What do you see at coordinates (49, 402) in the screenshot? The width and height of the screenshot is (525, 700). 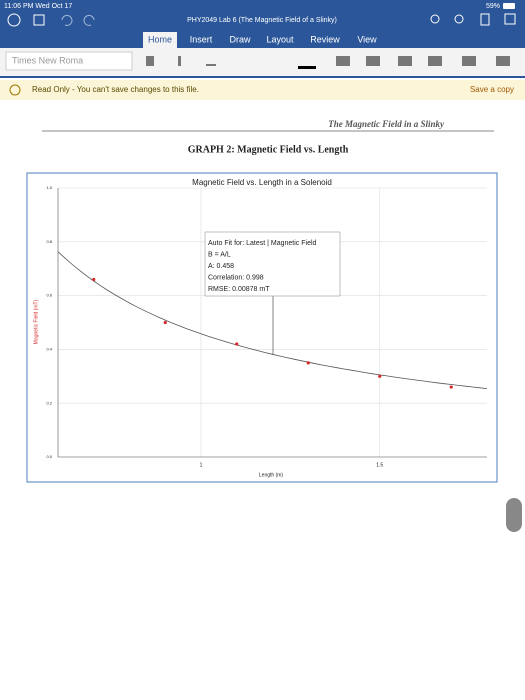 I see `y-tick-label: 0.2` at bounding box center [49, 402].